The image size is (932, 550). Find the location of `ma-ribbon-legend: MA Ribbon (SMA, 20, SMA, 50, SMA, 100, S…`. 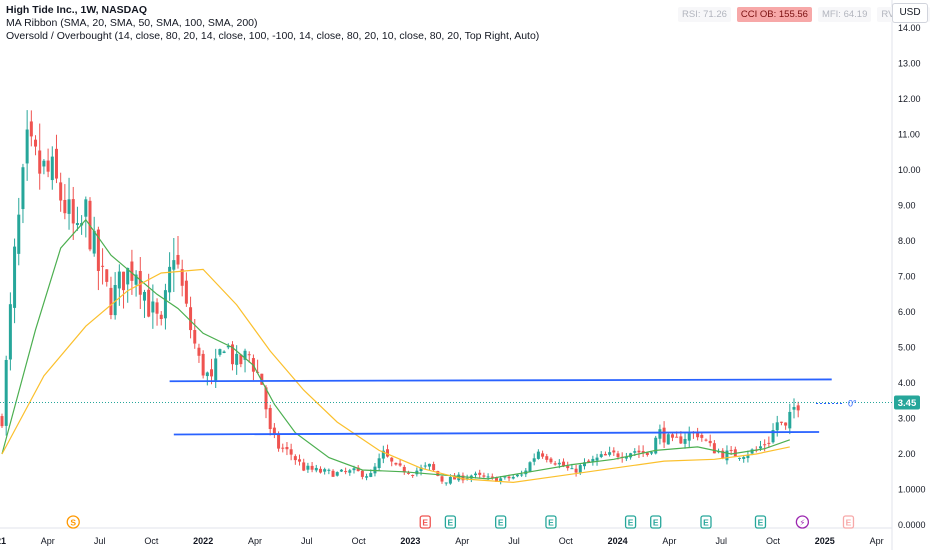

ma-ribbon-legend: MA Ribbon (SMA, 20, SMA, 50, SMA, 100, S… is located at coordinates (132, 23).